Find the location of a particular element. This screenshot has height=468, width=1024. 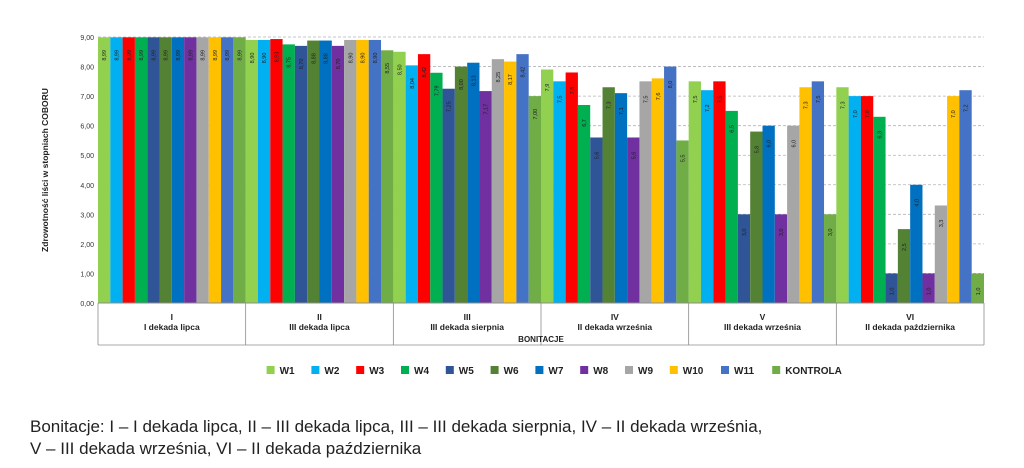

bar-value-label: 7,25 is located at coordinates (450, 106).